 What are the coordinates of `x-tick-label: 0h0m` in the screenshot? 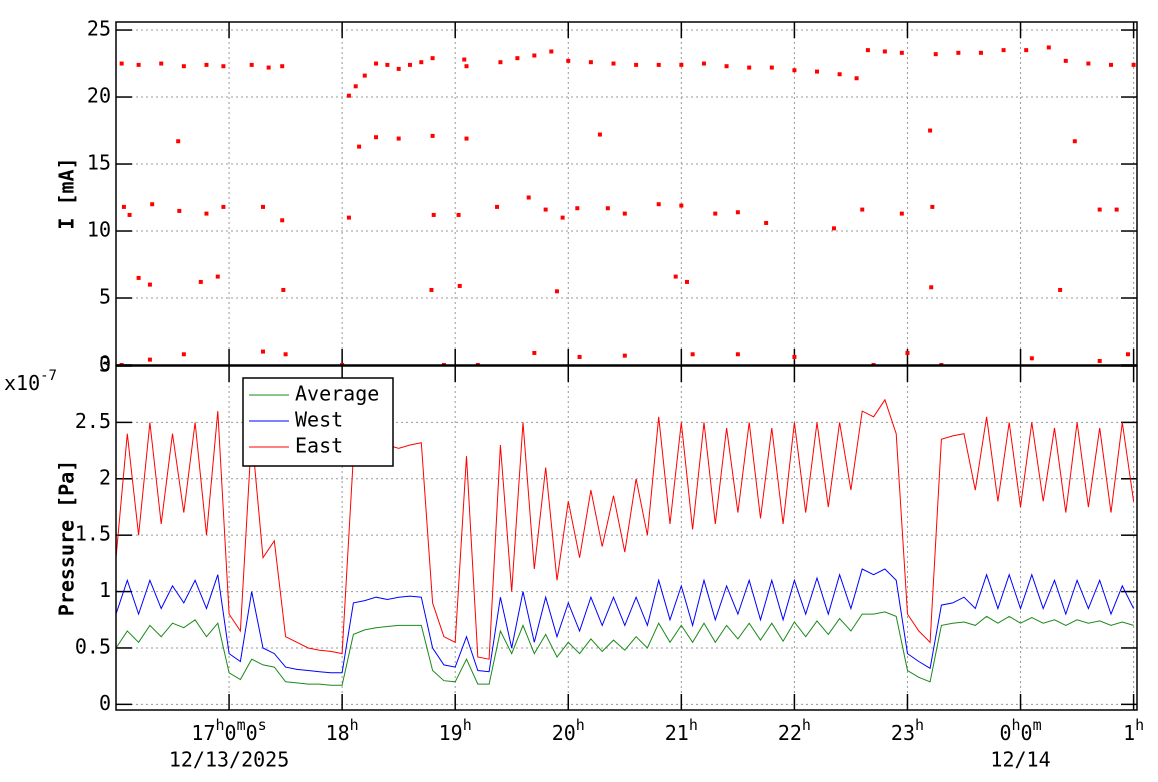 It's located at (1020, 730).